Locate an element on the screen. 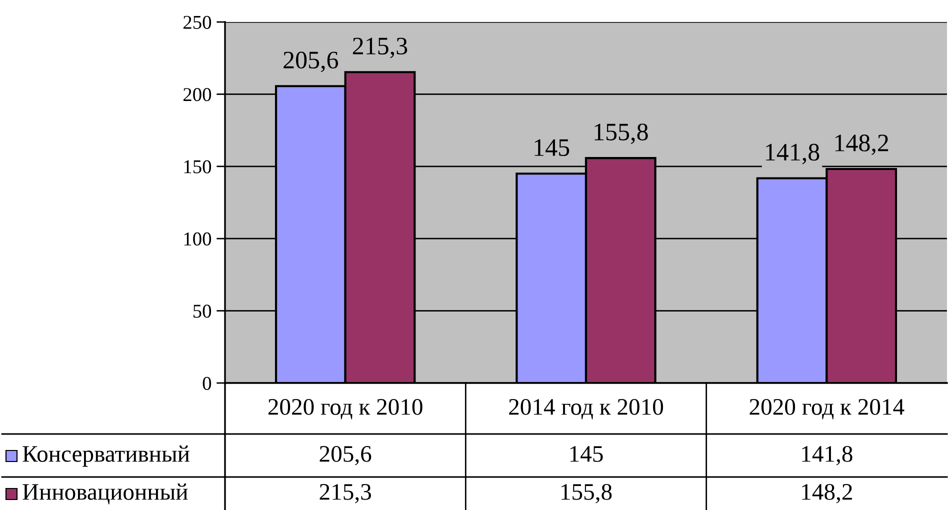 Image resolution: width=948 pixels, height=510 pixels. y-tick-label: 50 is located at coordinates (202, 311).